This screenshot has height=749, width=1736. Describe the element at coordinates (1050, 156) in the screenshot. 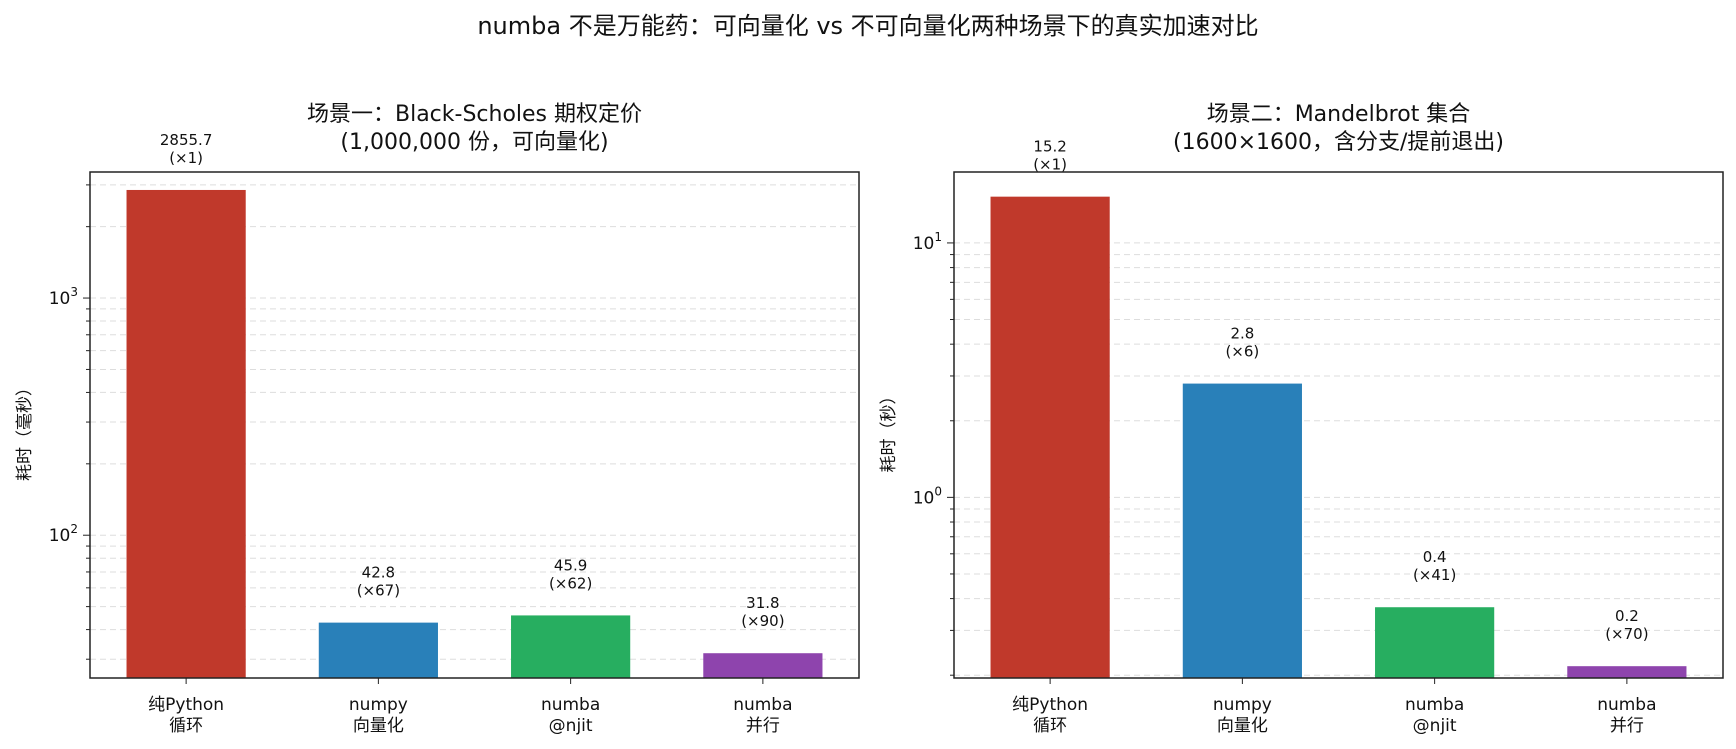

I see `bar-value-label: 15.2 (×1)` at that location.